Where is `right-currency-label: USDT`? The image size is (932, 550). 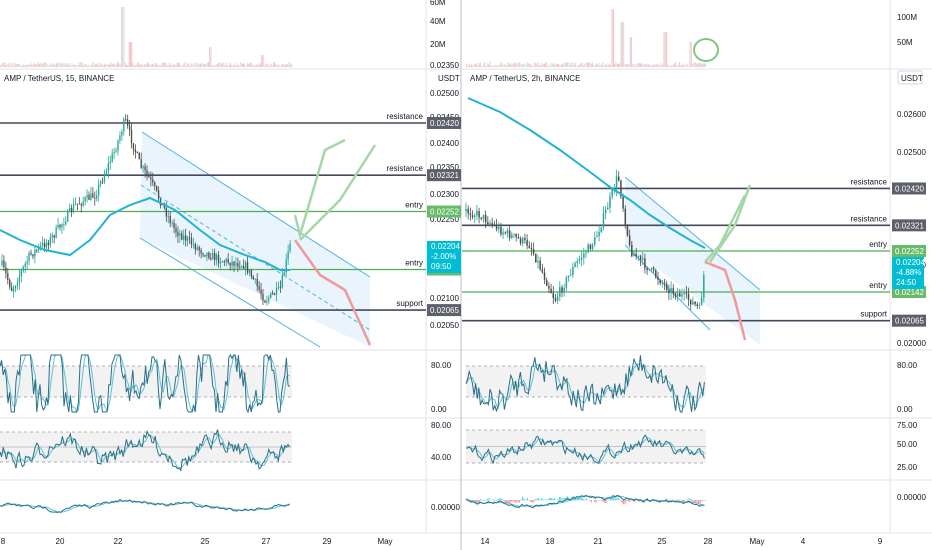 right-currency-label: USDT is located at coordinates (912, 78).